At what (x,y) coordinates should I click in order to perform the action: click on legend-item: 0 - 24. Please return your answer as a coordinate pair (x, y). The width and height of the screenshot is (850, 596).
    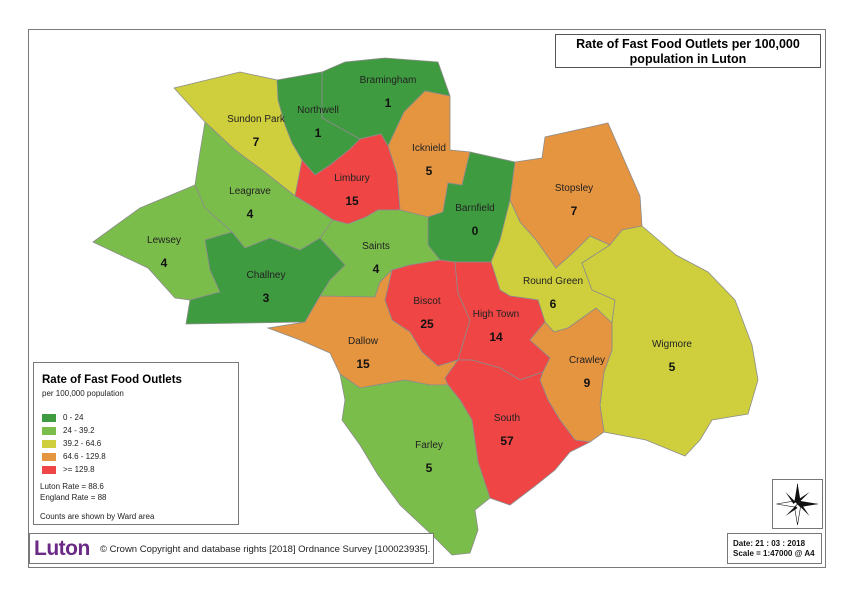
    Looking at the image, I should click on (74, 417).